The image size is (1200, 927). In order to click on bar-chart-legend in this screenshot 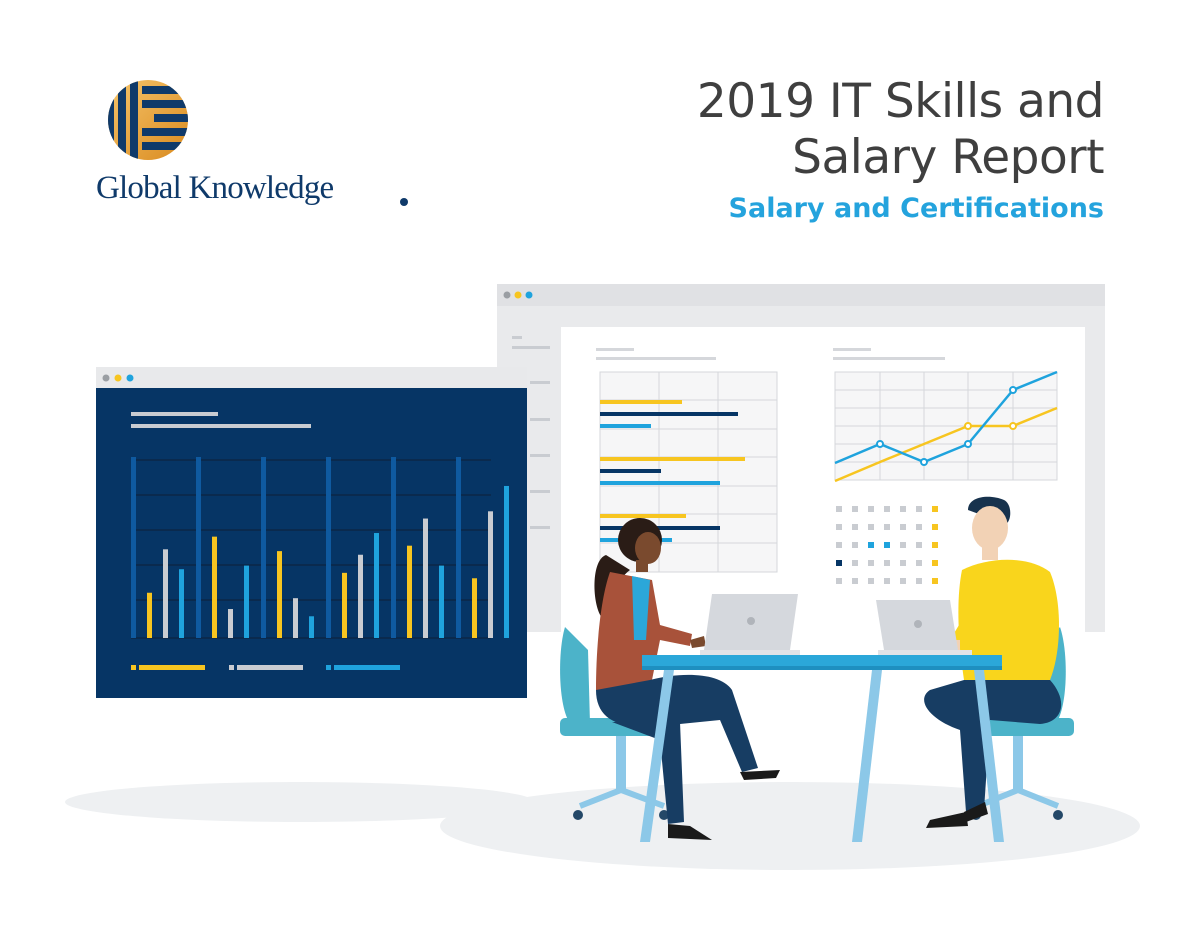, I will do `click(265, 667)`.